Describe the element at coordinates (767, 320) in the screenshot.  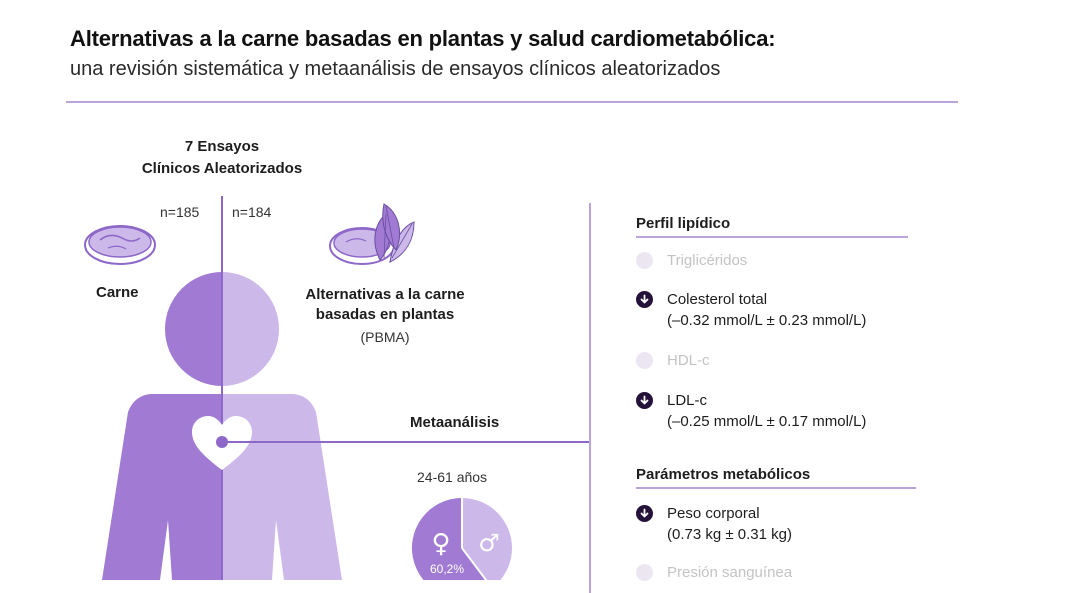
I see `result-effect: (–0.32 mmol/L ± 0.23 mmol/L)` at that location.